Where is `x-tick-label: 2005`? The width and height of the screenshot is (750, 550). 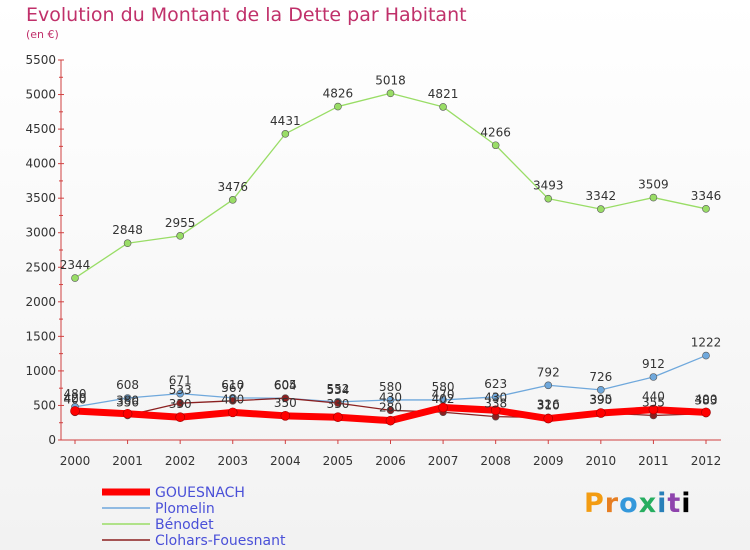 x-tick-label: 2005 is located at coordinates (338, 461).